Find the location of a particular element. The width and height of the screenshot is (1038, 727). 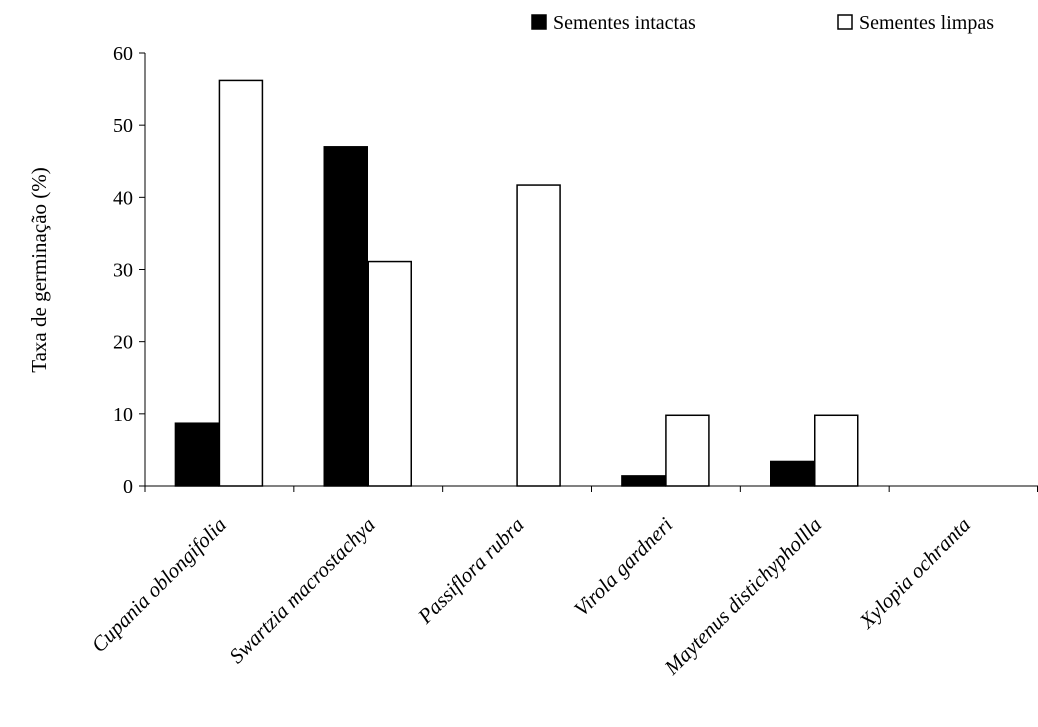

y-tick-label-2: 20 is located at coordinates (123, 343).